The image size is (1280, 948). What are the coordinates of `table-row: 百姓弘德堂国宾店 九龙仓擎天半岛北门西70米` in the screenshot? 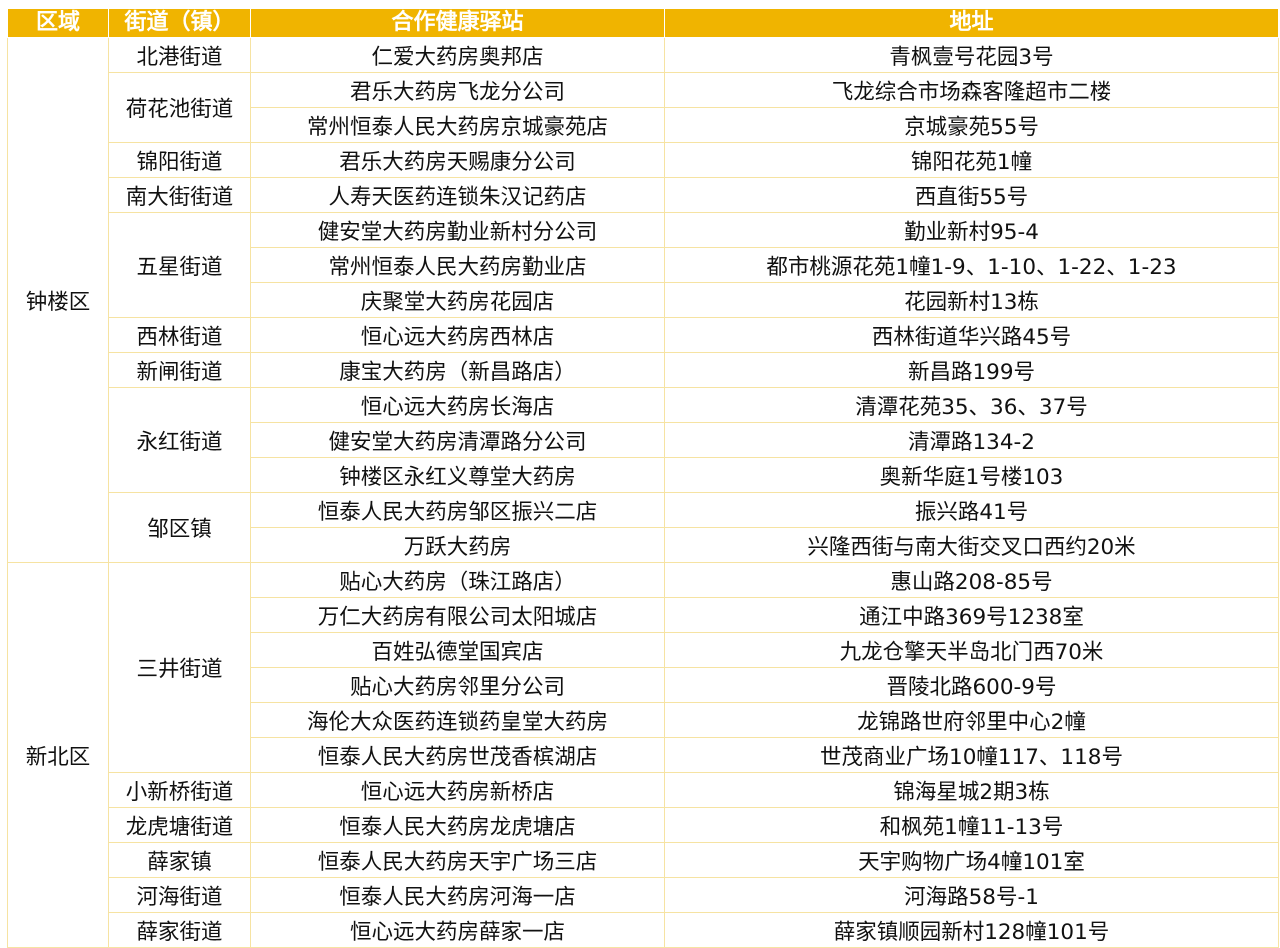 It's located at (643, 650).